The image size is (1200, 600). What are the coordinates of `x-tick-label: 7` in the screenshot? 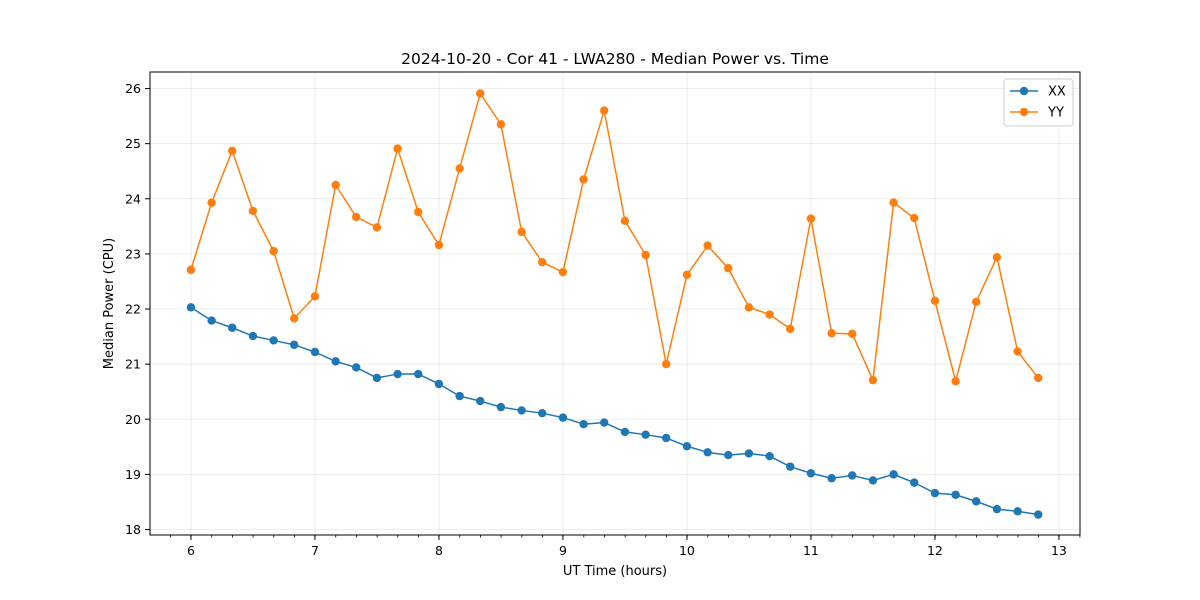 It's located at (315, 550).